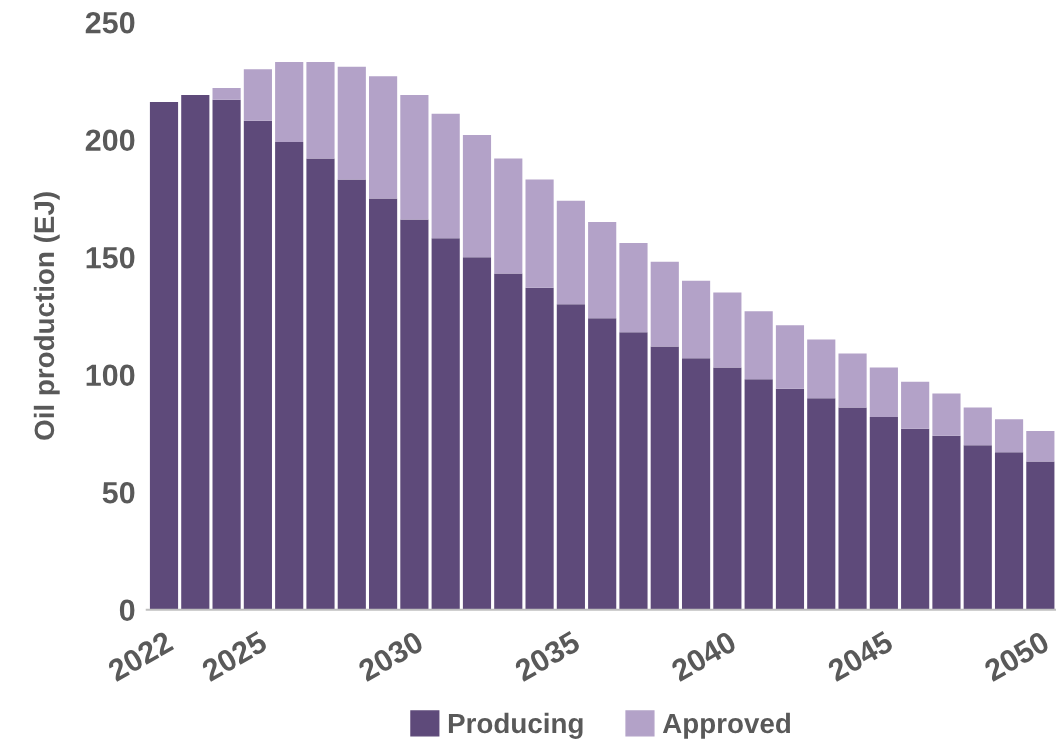  I want to click on x-tick-label: 2035, so click(547, 656).